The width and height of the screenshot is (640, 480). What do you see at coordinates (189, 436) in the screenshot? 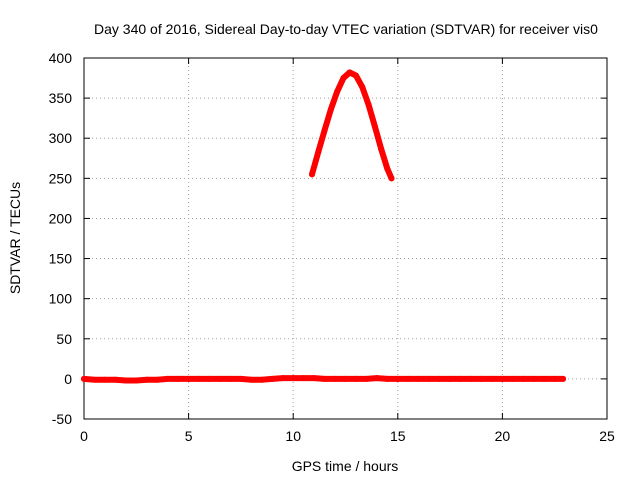
I see `x-tick-label: 5` at bounding box center [189, 436].